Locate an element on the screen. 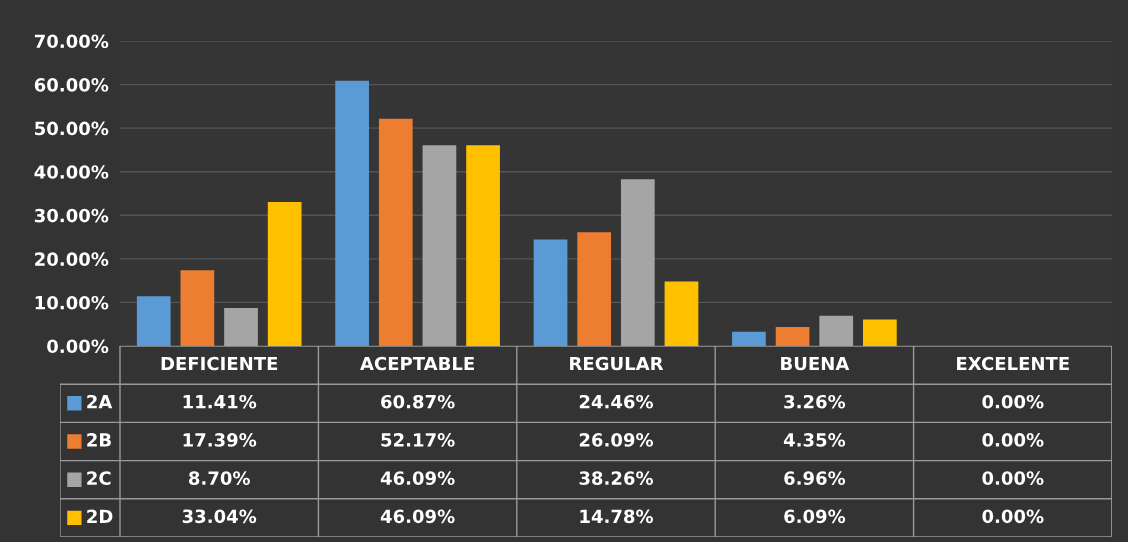 This screenshot has width=1128, height=542. data-label: 6.09% is located at coordinates (815, 516).